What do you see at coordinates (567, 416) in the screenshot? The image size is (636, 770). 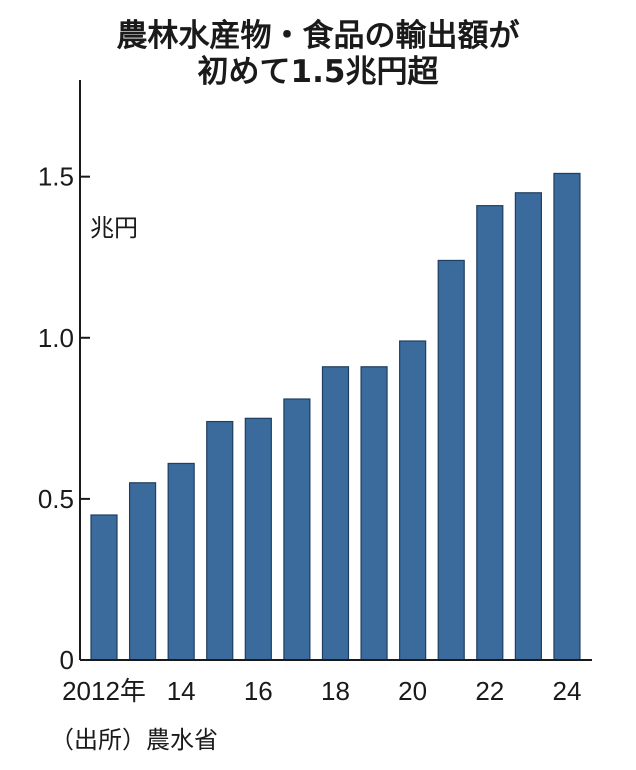 I see `bar-2024` at bounding box center [567, 416].